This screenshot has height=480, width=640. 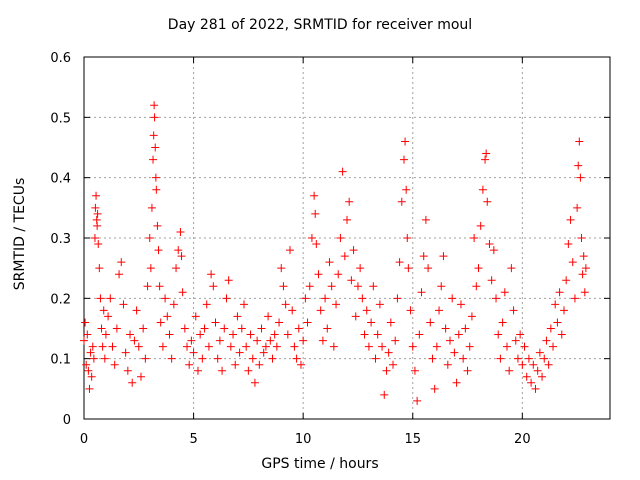 I want to click on y-axis-label: SRMTID / TECUs, so click(x=20, y=234).